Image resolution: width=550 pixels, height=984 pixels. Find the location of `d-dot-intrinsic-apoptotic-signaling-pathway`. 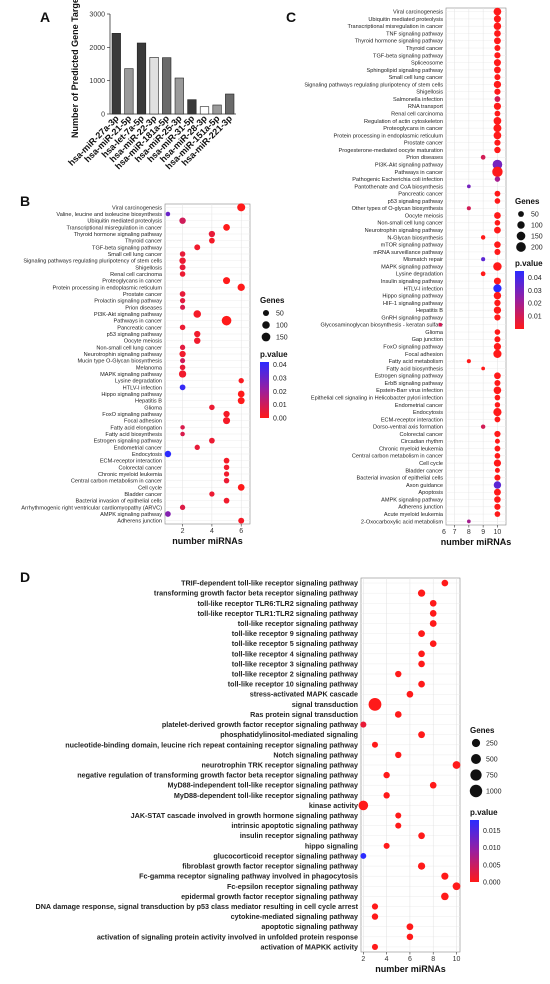

d-dot-intrinsic-apoptotic-signaling-pathway is located at coordinates (398, 825).